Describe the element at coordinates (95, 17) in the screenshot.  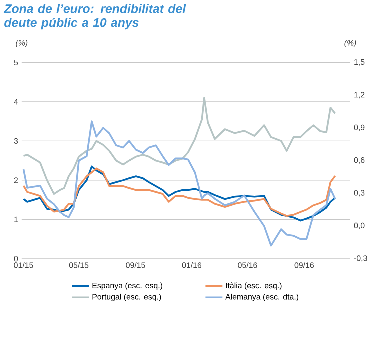
I see `chart-title: Zona de l’euro: rendibilitat del deute públic a 10 anys` at that location.